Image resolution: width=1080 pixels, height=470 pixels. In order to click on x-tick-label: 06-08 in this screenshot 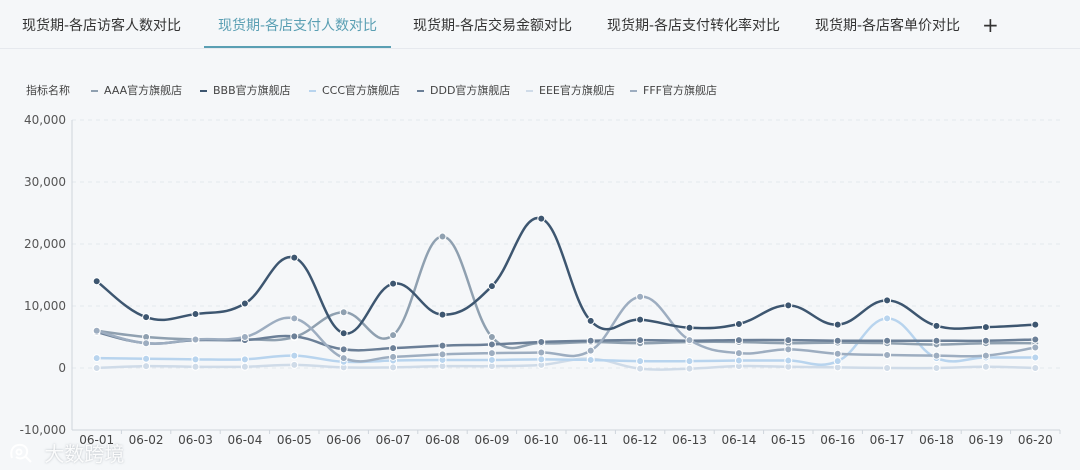, I will do `click(442, 440)`.